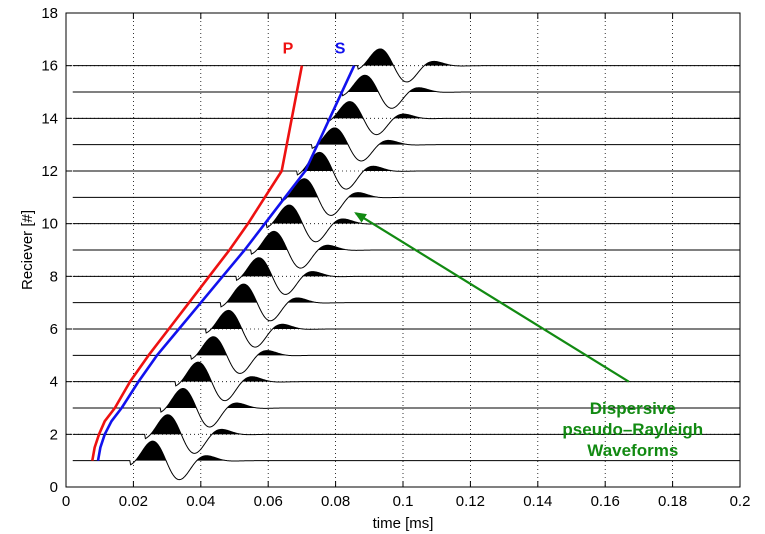 Image resolution: width=765 pixels, height=534 pixels. Describe the element at coordinates (403, 523) in the screenshot. I see `x-axis-label: time [ms]` at that location.